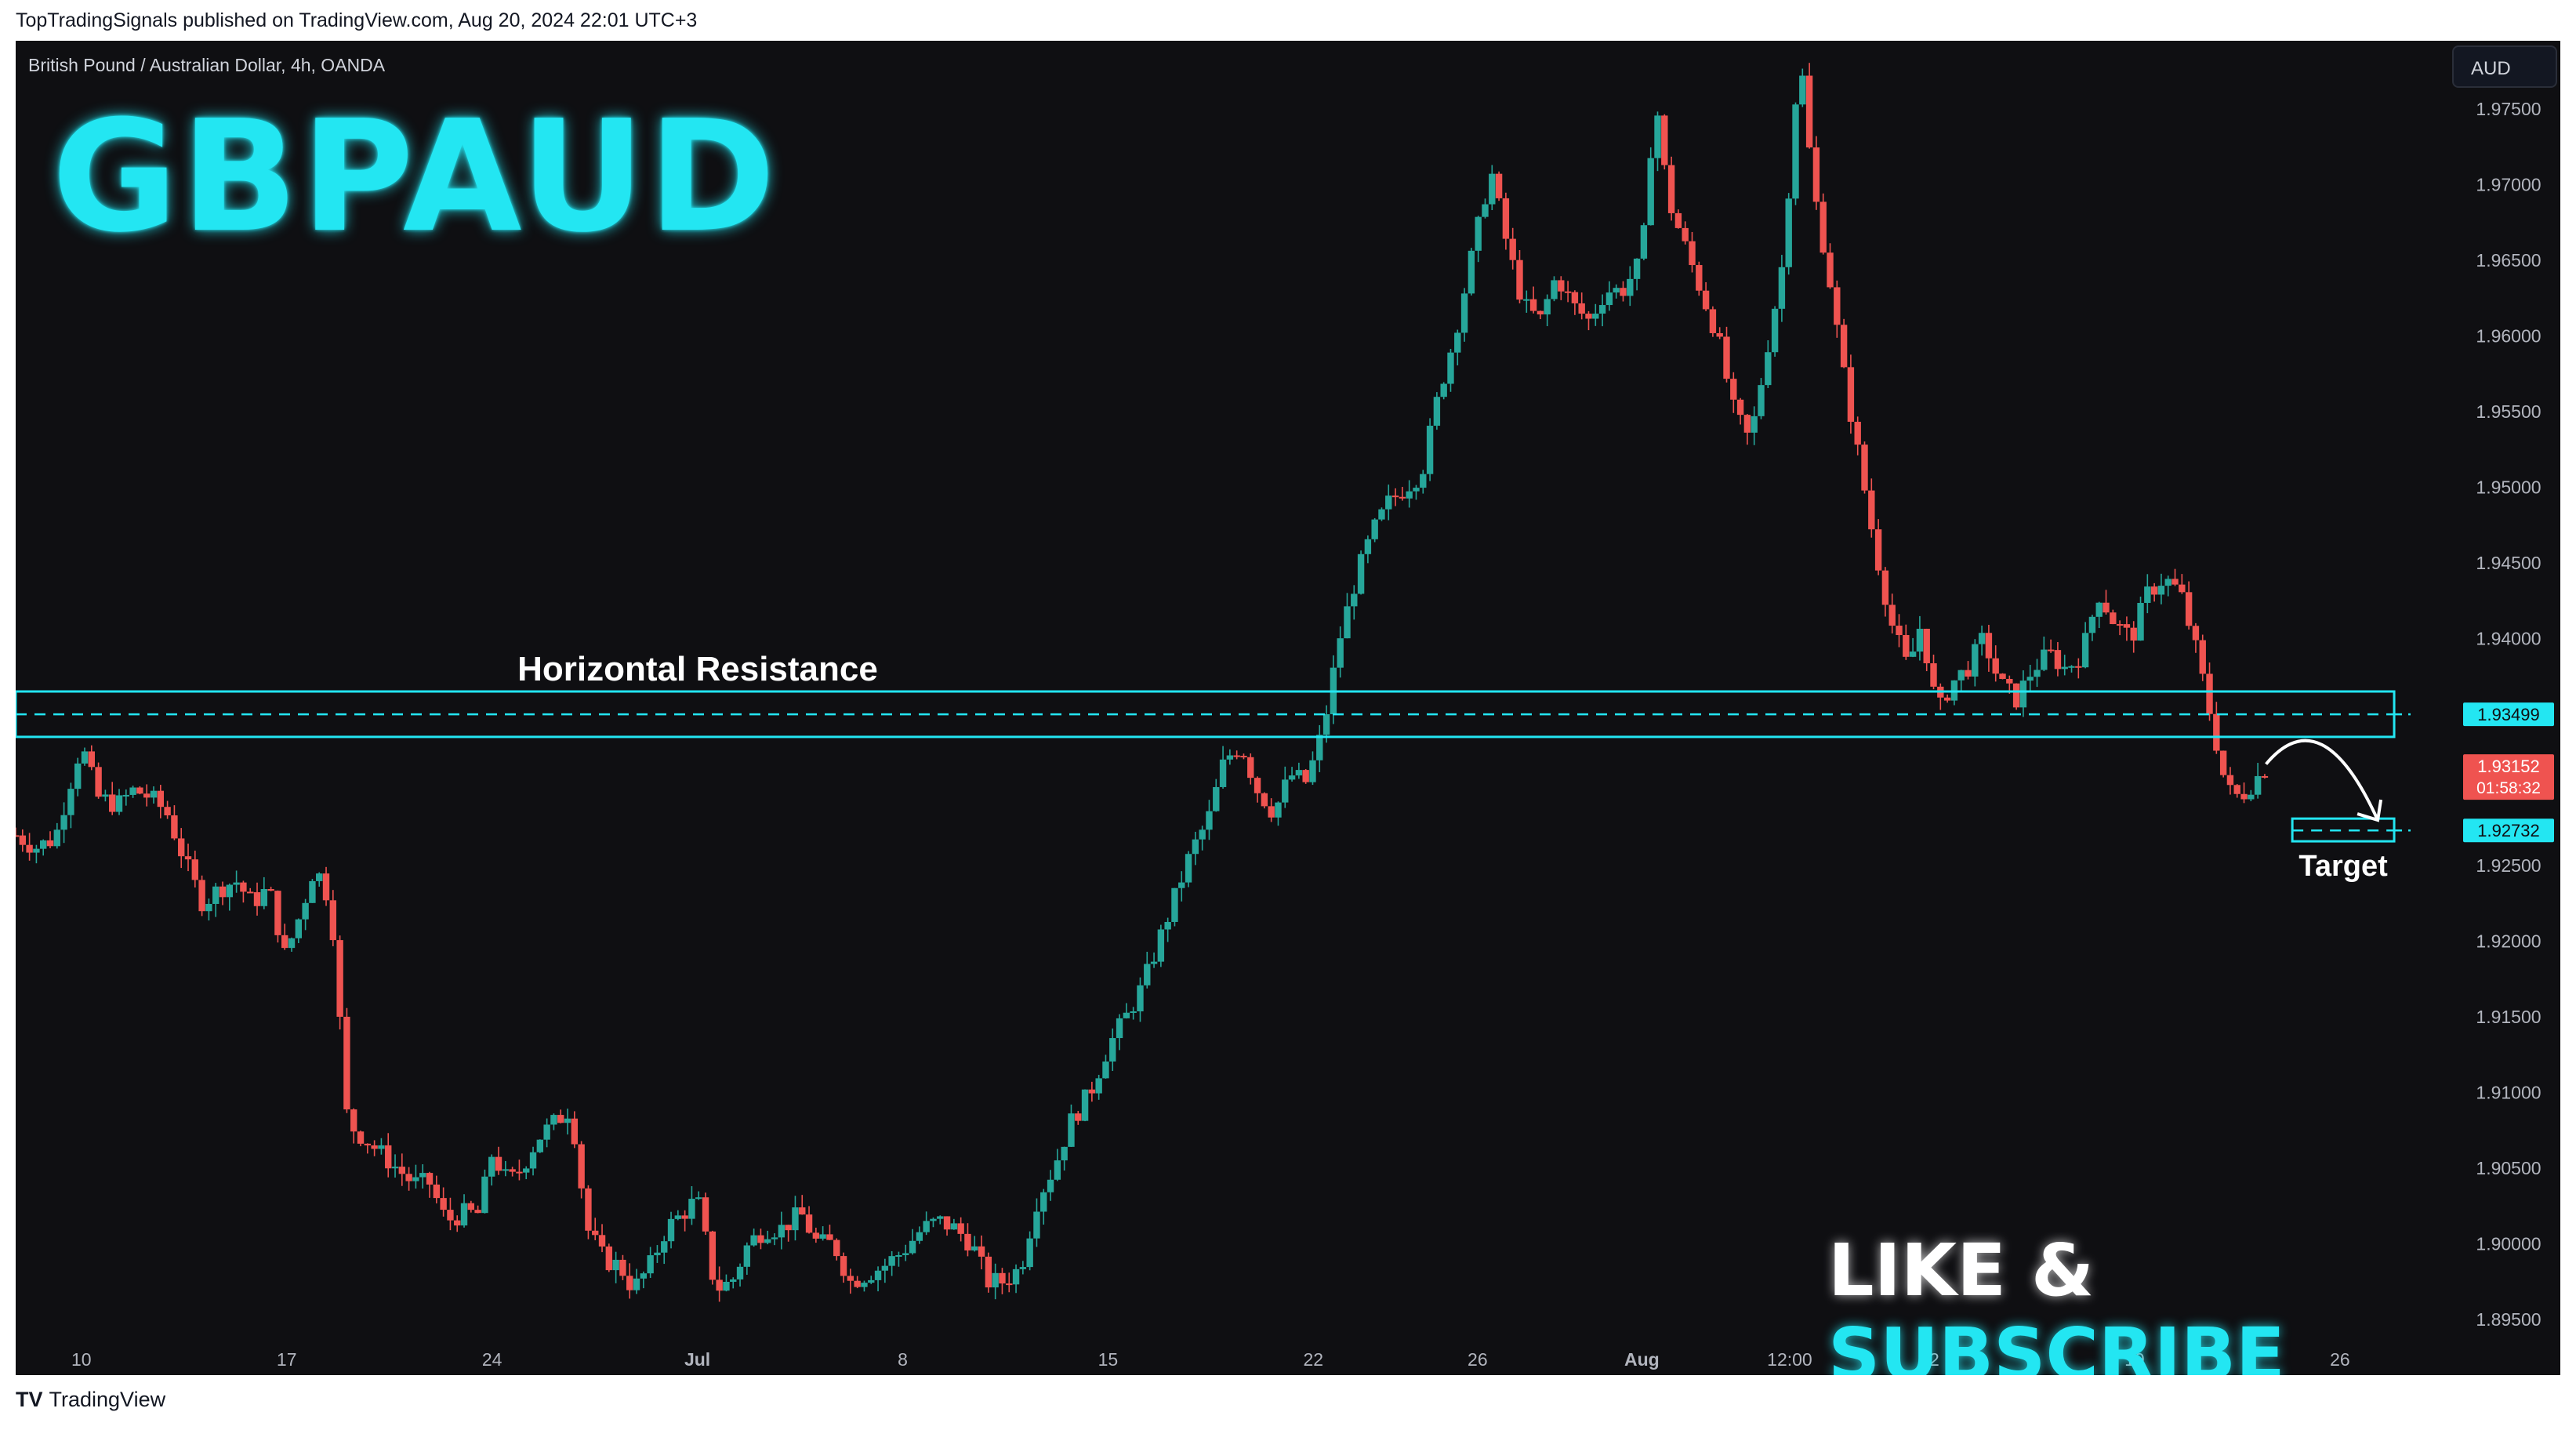  I want to click on footer-branding: TV TradingView, so click(91, 1400).